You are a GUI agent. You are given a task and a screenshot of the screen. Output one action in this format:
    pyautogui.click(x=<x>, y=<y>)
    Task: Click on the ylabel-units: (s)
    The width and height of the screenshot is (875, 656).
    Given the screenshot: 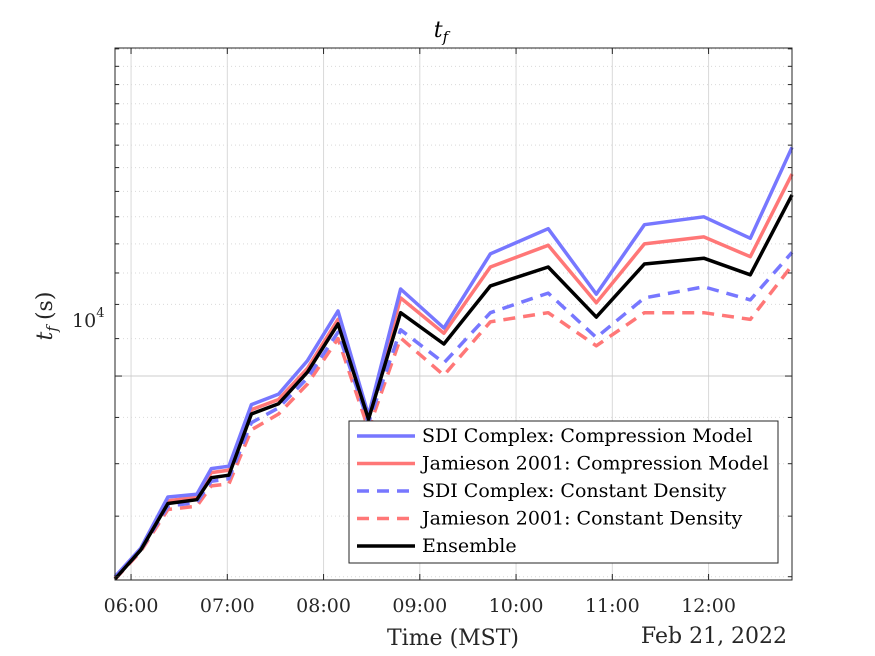 What is the action you would take?
    pyautogui.click(x=45, y=306)
    